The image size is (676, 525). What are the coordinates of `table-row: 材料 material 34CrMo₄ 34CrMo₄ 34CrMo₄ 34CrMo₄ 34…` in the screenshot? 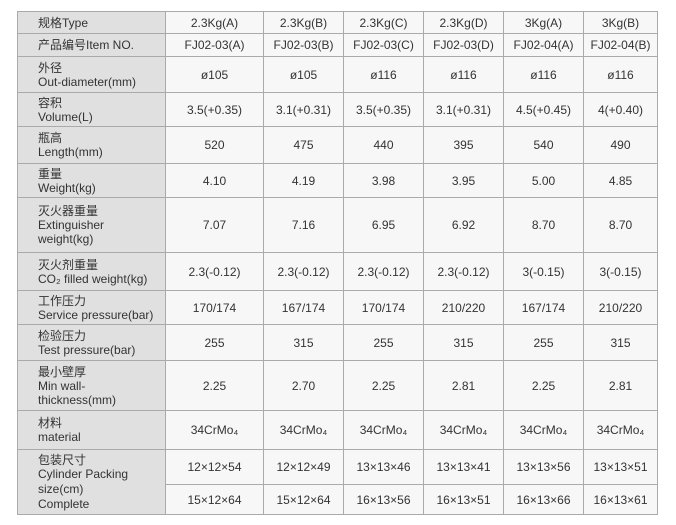 It's located at (337, 430).